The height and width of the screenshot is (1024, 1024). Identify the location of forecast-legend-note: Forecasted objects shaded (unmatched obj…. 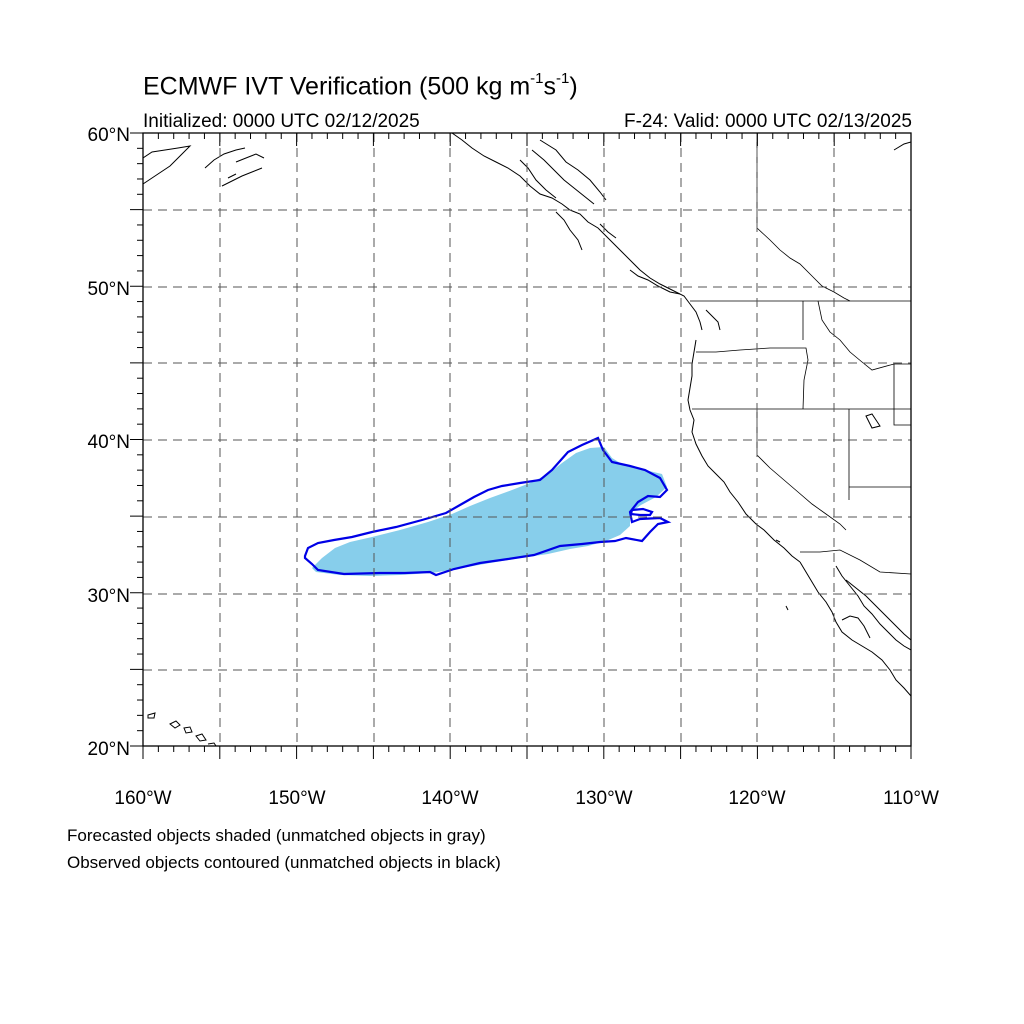
(276, 835).